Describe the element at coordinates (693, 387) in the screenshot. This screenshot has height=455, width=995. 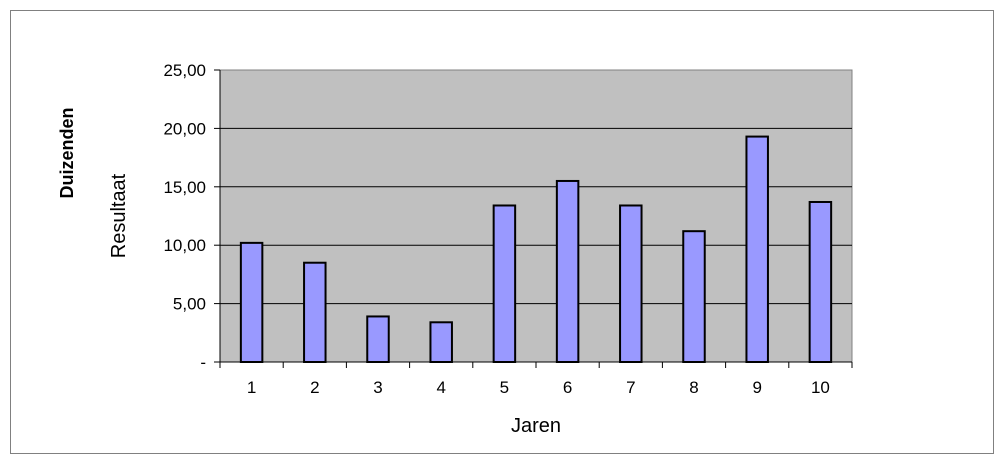
I see `x-tick-label: 8` at that location.